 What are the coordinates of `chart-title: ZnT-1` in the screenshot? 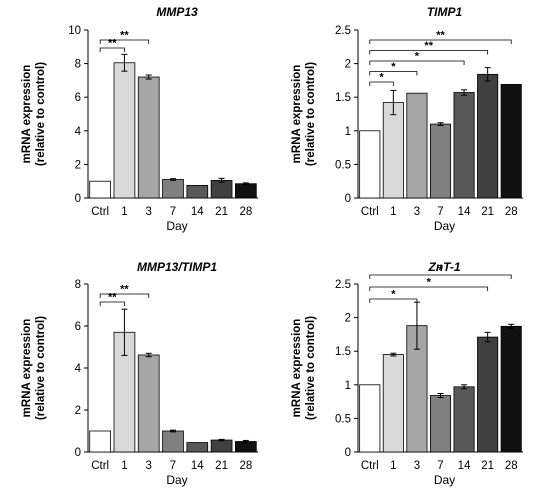 It's located at (444, 267).